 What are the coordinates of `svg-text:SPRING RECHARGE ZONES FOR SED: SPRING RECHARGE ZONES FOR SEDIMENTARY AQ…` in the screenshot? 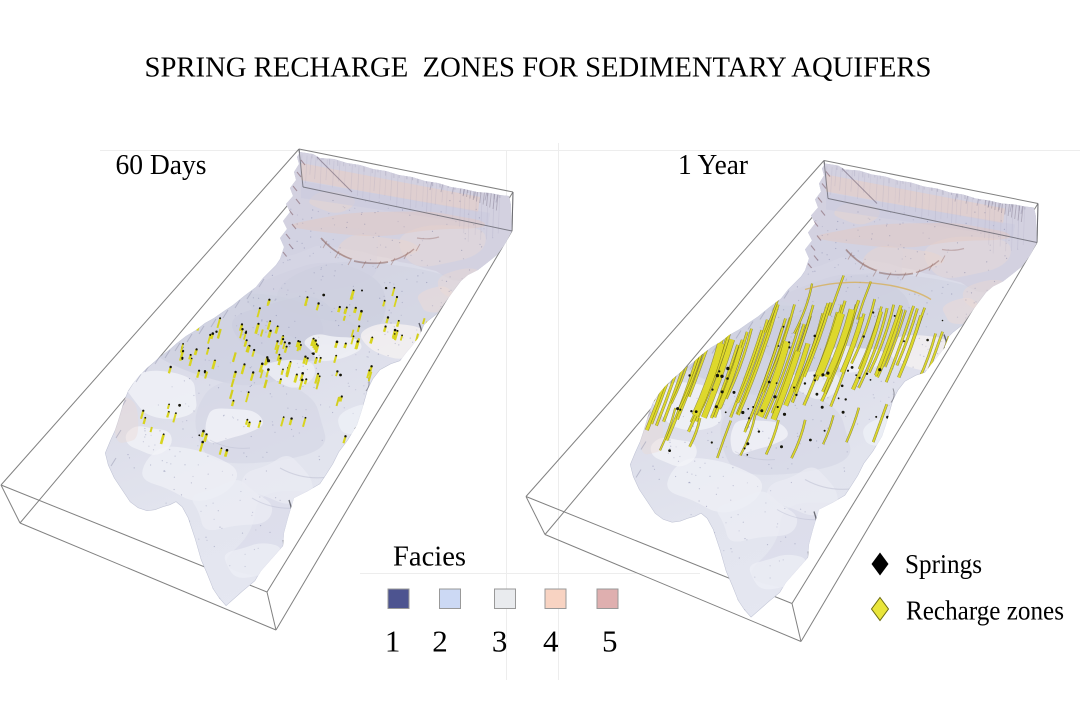 It's located at (538, 67).